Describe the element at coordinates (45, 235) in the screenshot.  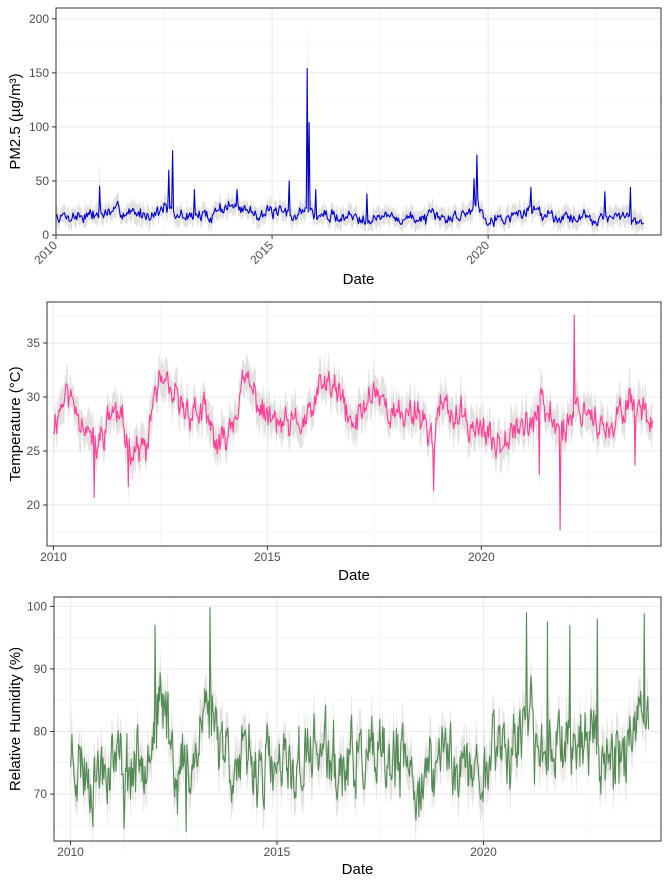
I see `y-tick-label: 0` at that location.